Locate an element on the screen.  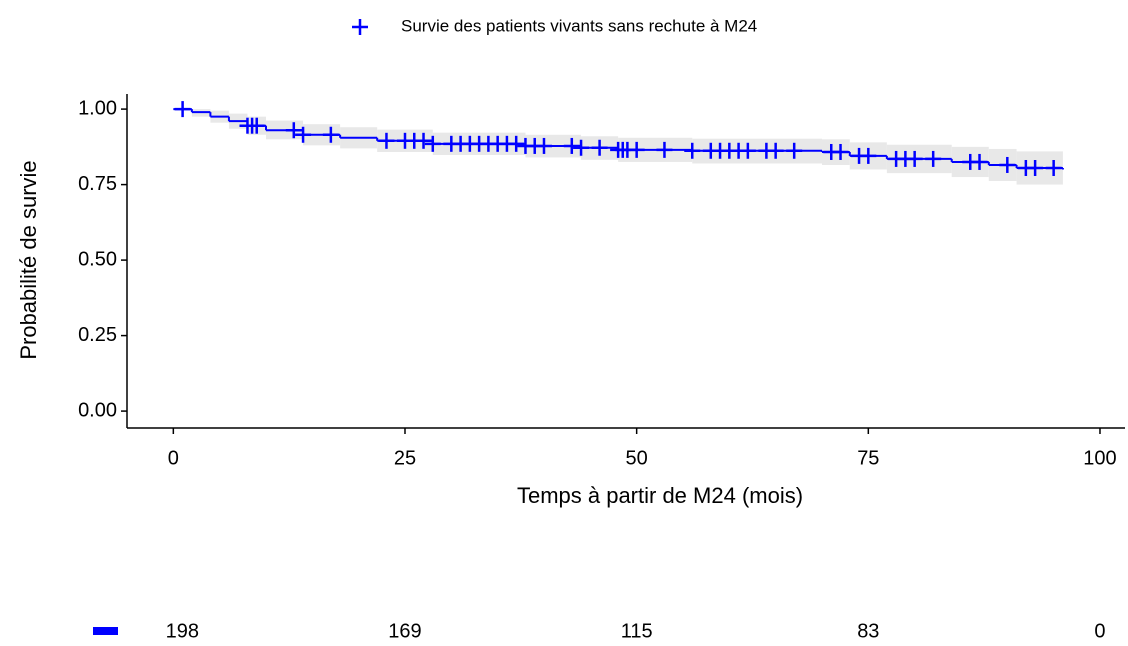
y-tick-label: 0.75 is located at coordinates (97, 184).